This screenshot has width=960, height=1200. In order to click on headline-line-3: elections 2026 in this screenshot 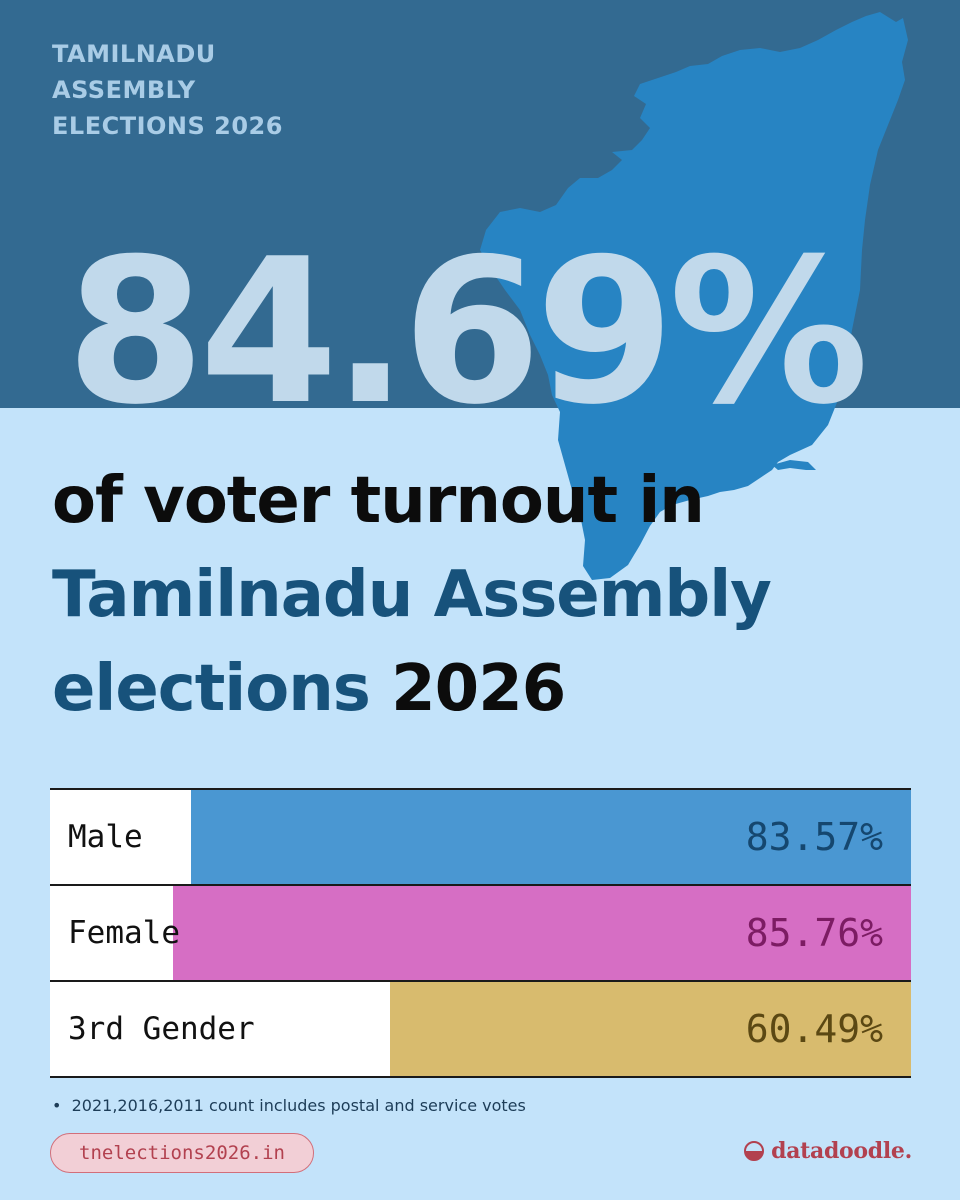, I will do `click(482, 689)`.